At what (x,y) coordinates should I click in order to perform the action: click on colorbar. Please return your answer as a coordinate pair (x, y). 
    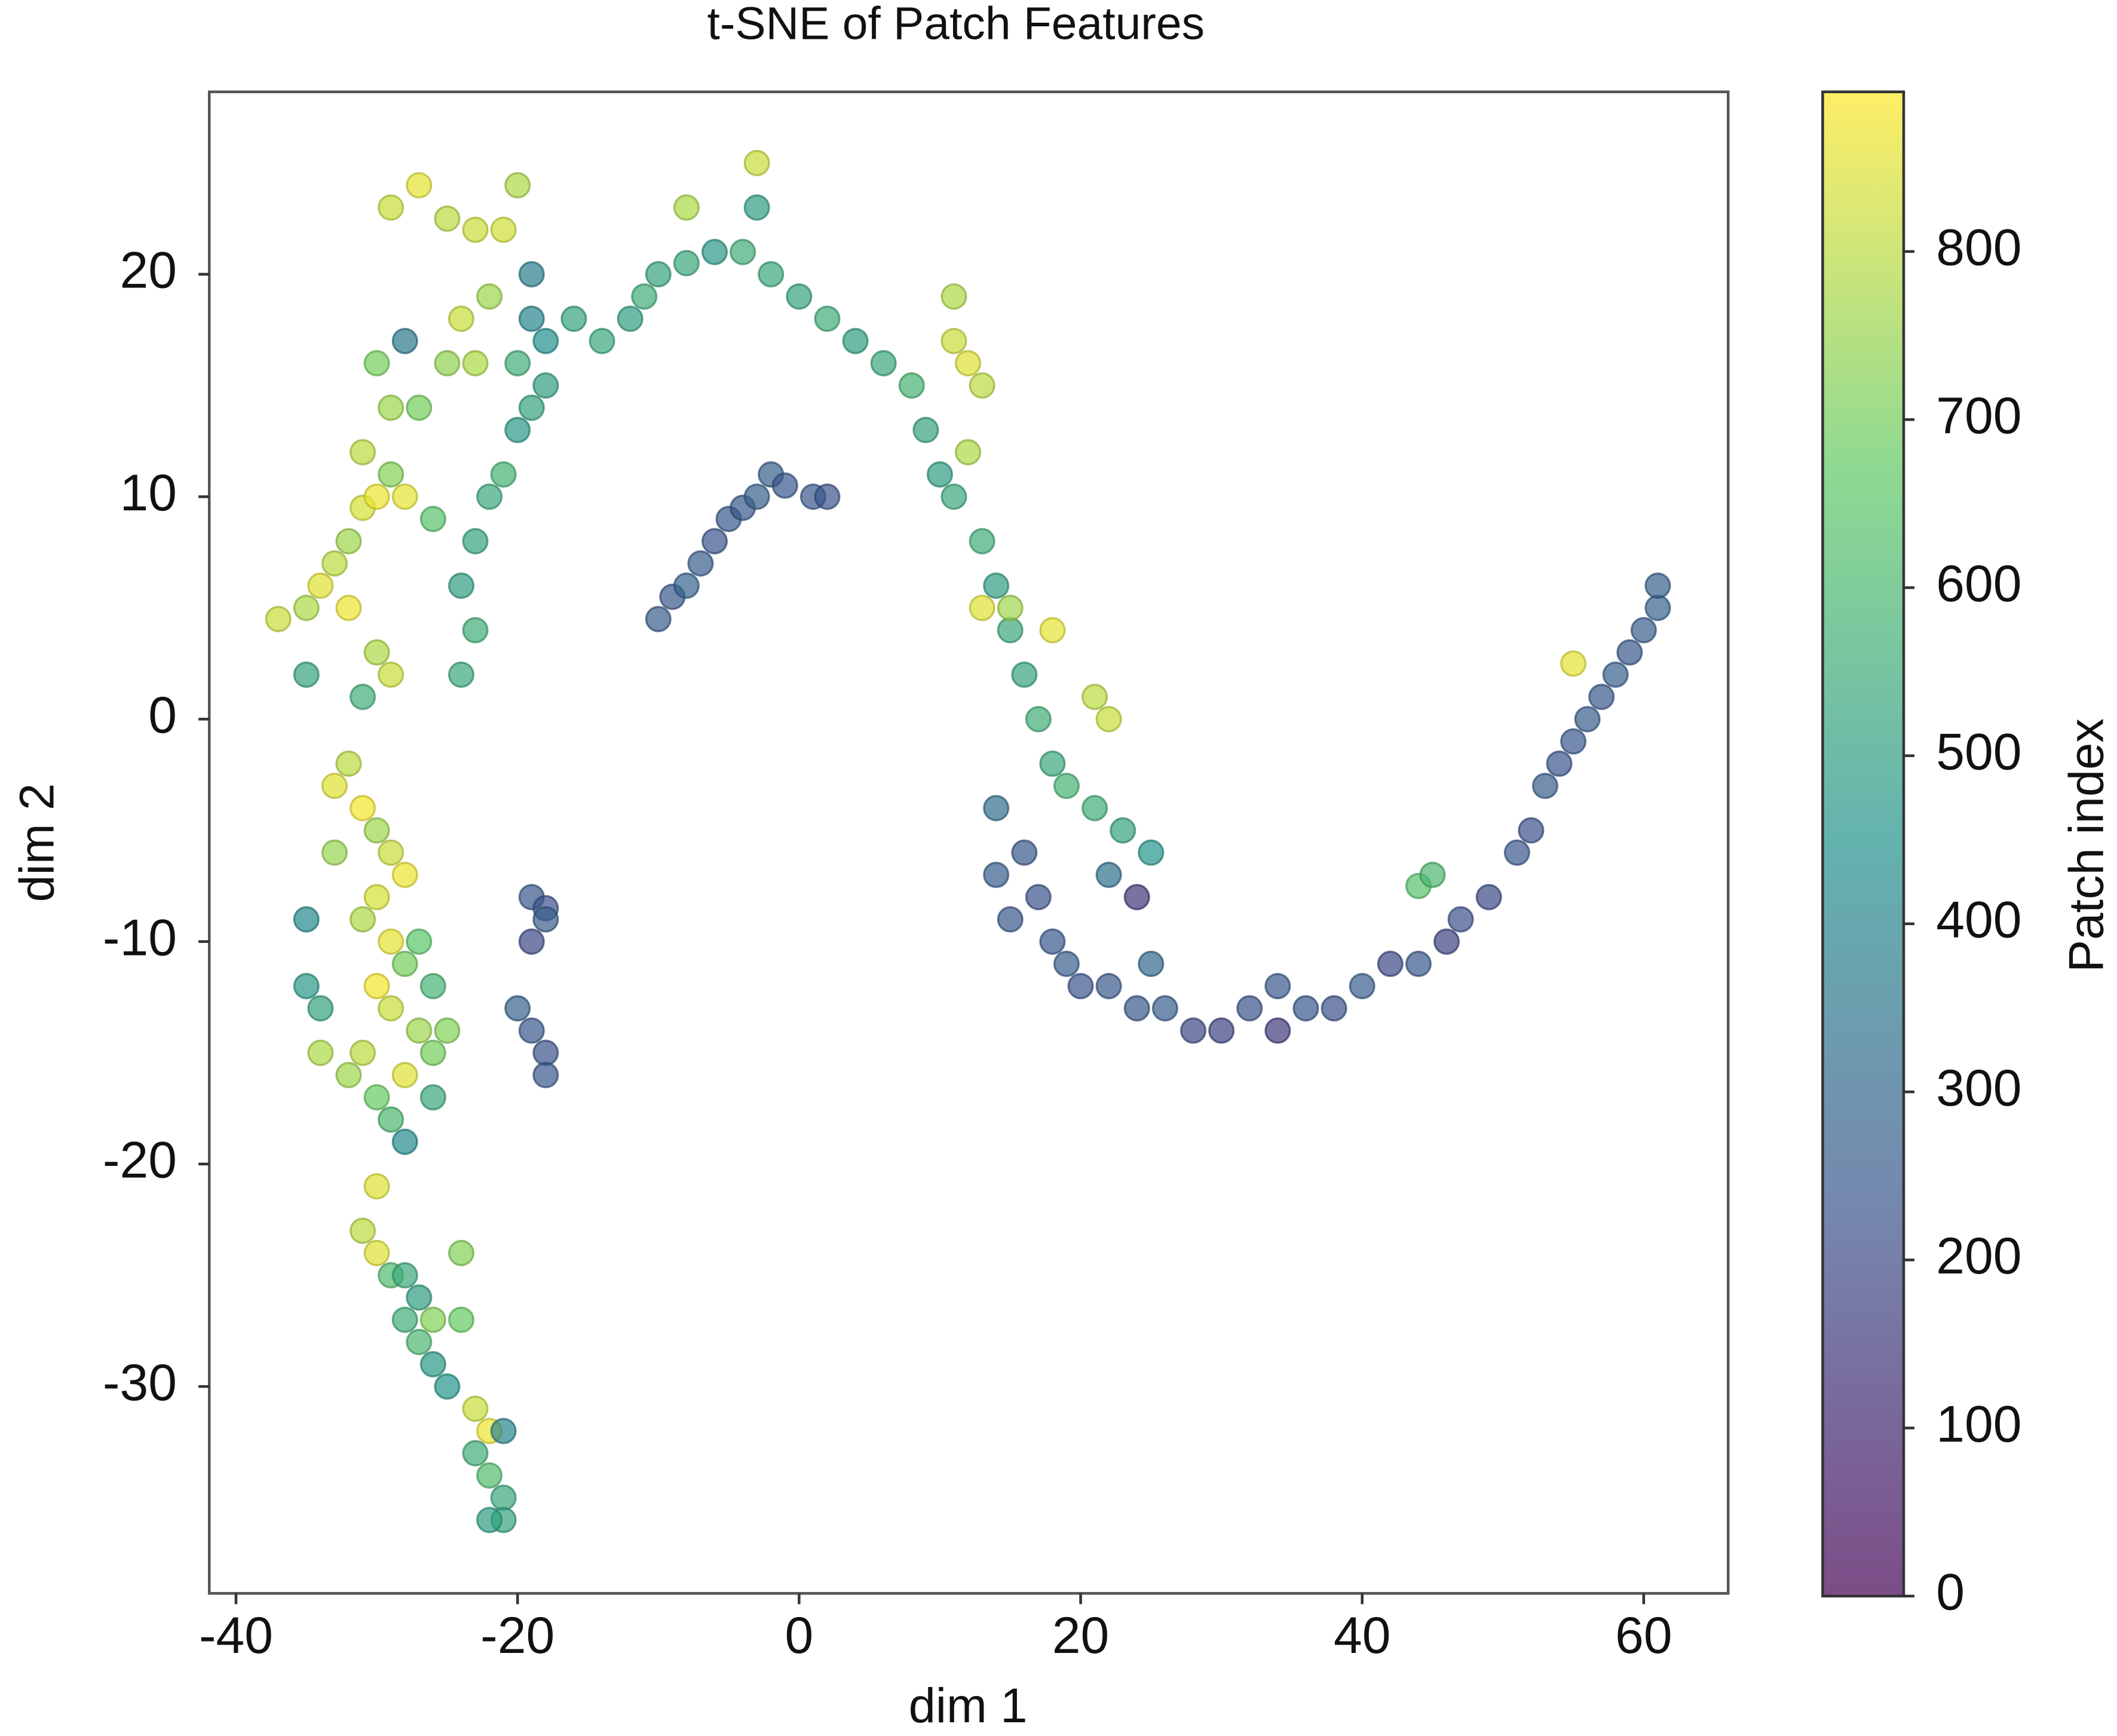
    Looking at the image, I should click on (1863, 843).